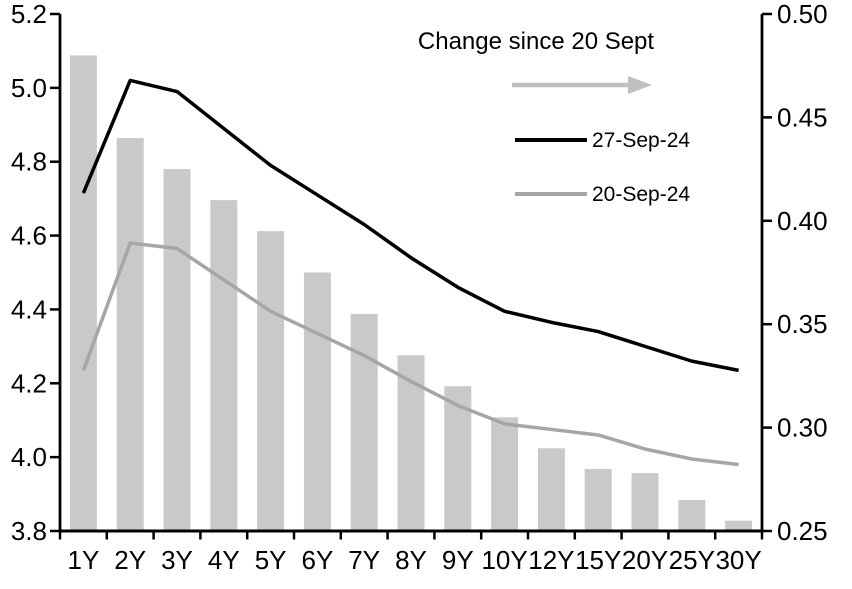  Describe the element at coordinates (317, 401) in the screenshot. I see `bar-6Y` at that location.